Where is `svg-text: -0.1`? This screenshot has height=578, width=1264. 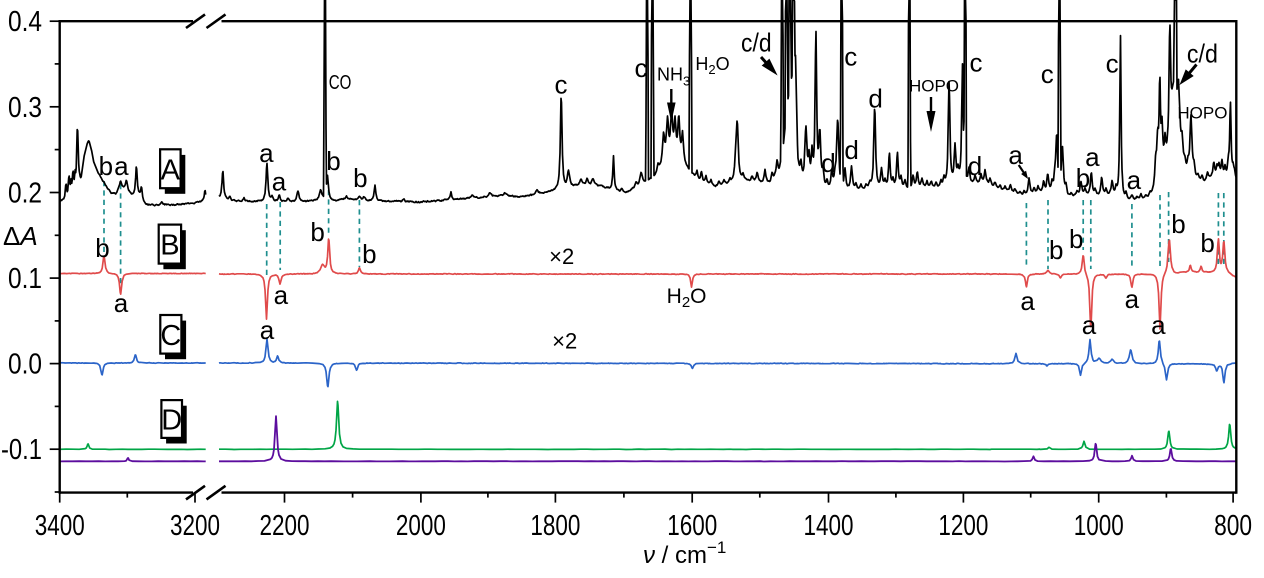 svg-text: -0.1 is located at coordinates (21, 450).